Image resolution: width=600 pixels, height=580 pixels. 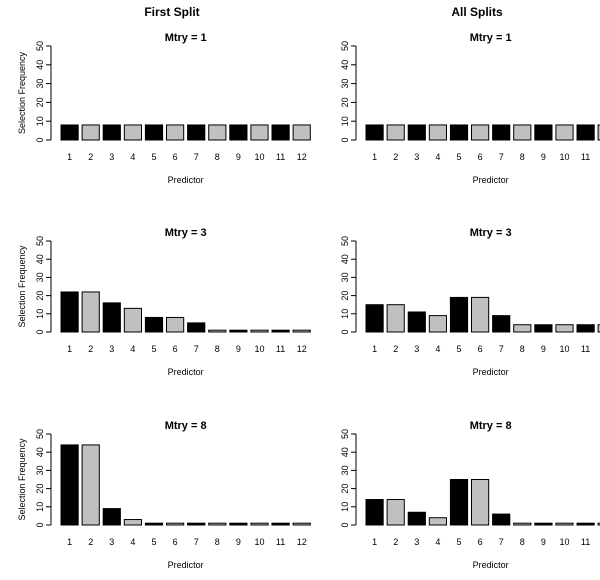 What do you see at coordinates (345, 470) in the screenshot?
I see `panel-6-y-tick-label-3: 30` at bounding box center [345, 470].